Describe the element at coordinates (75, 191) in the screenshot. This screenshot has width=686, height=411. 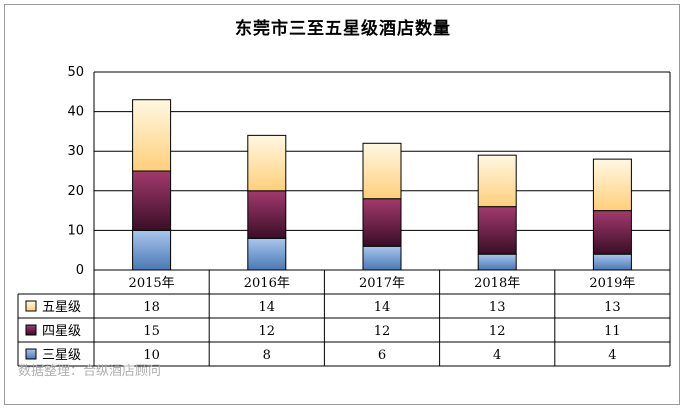
I see `y-tick-label: 20` at that location.